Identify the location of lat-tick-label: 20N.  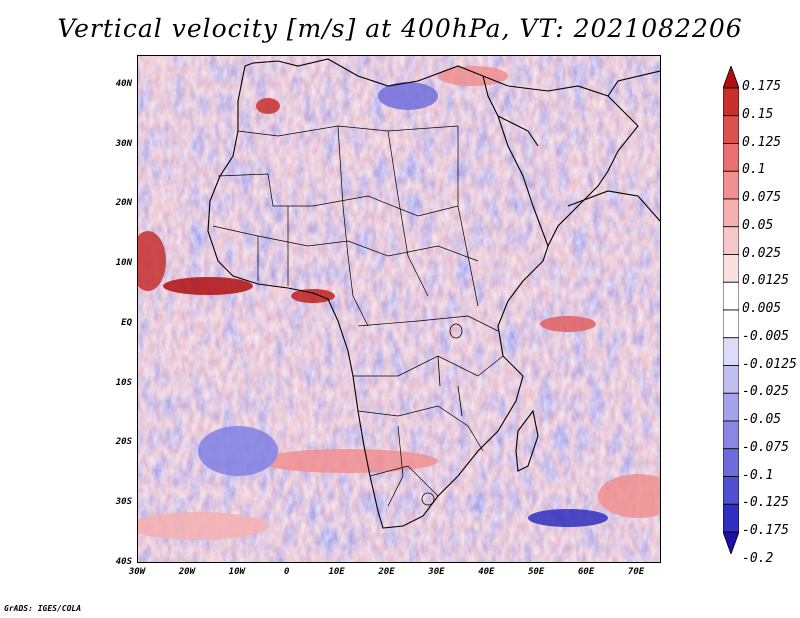
(123, 203).